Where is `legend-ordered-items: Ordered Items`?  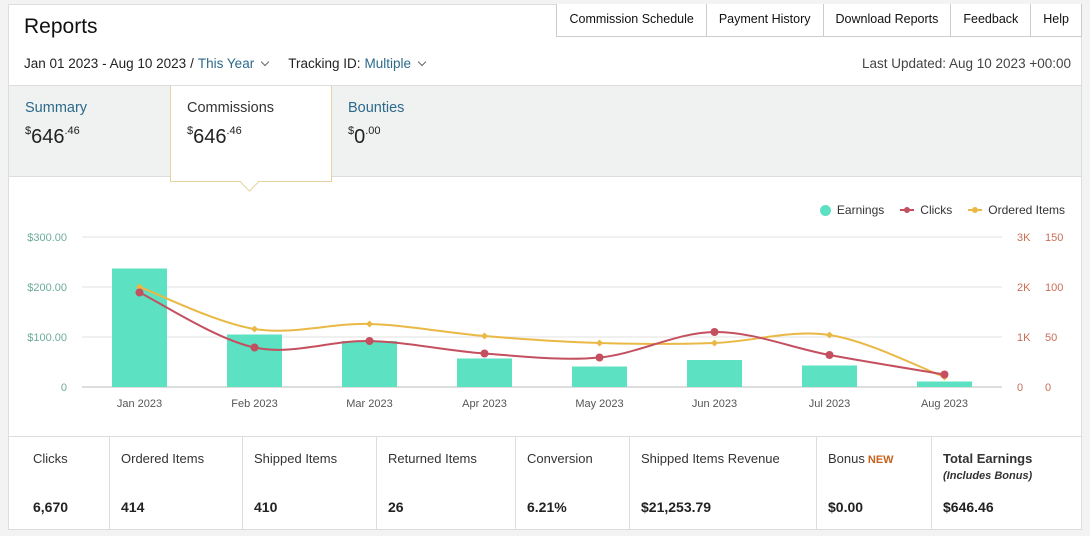 legend-ordered-items: Ordered Items is located at coordinates (1016, 210).